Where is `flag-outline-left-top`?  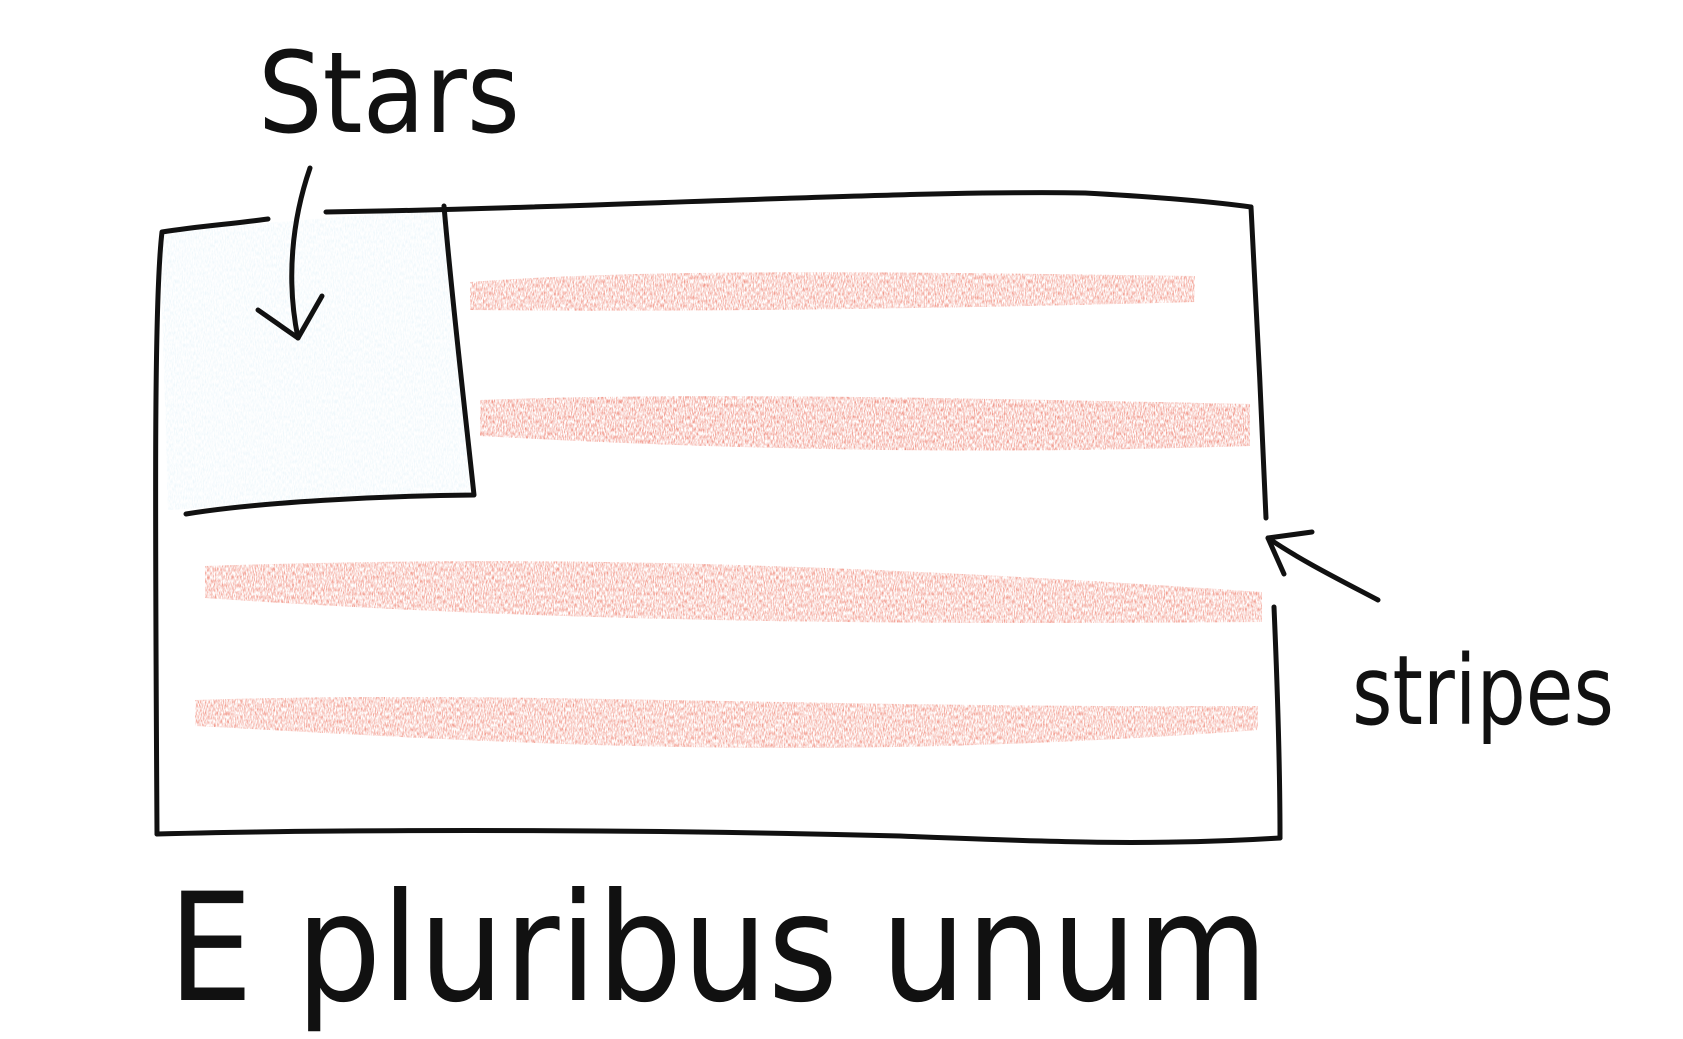
flag-outline-left-top is located at coordinates (212, 526).